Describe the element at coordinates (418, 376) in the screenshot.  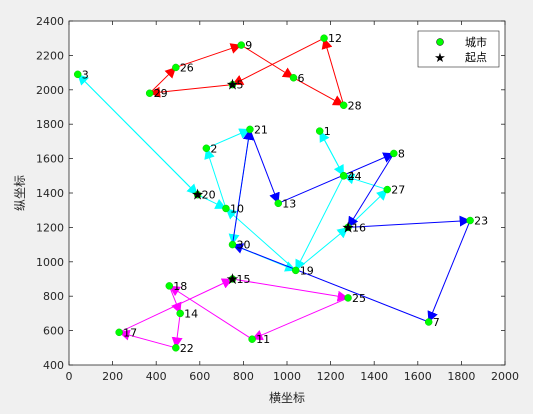
I see `x-tick-label: 1600` at that location.